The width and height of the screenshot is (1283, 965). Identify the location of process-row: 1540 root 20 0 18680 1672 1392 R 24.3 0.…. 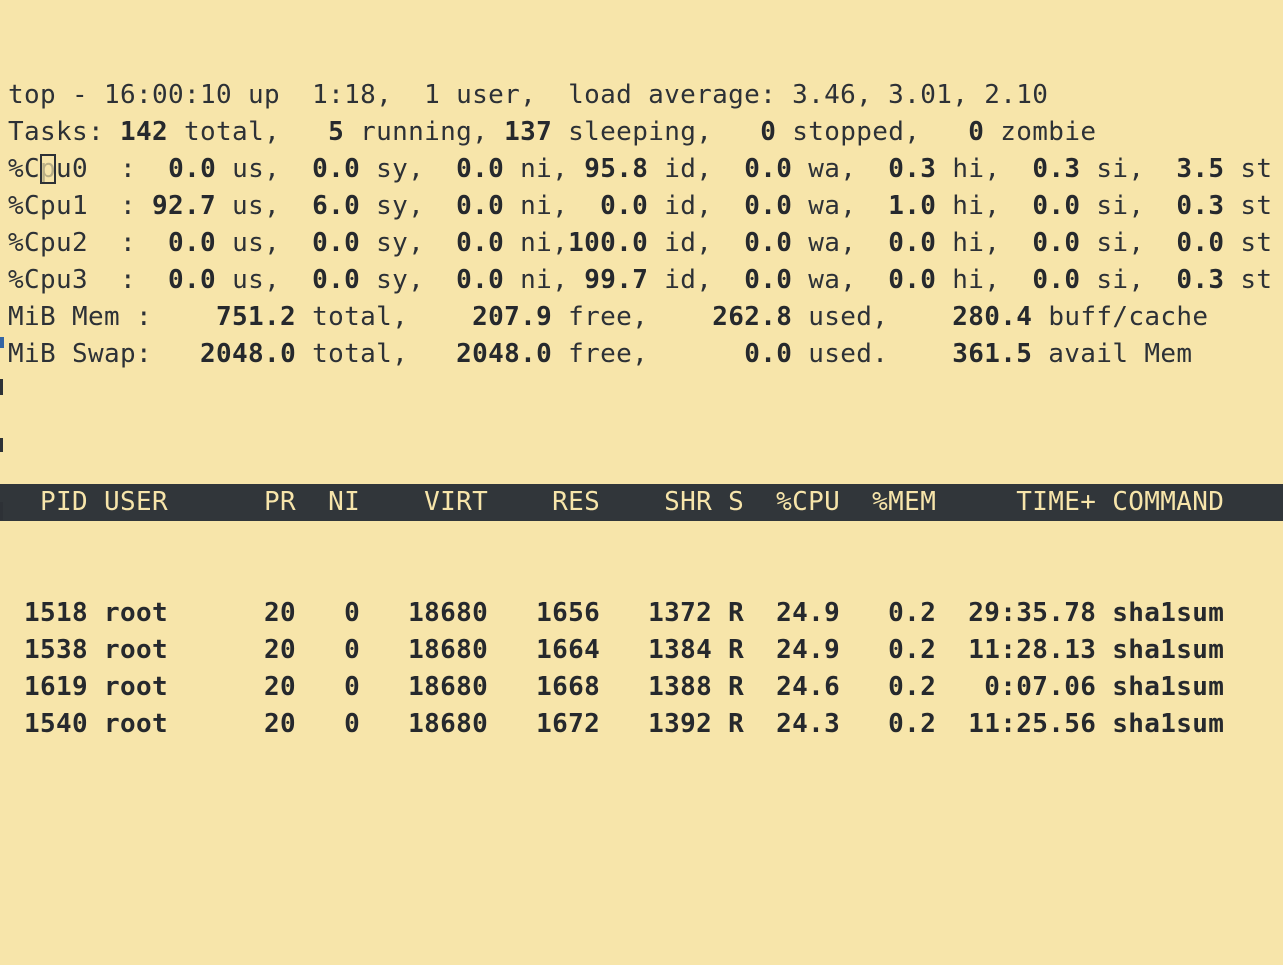
(616, 724).